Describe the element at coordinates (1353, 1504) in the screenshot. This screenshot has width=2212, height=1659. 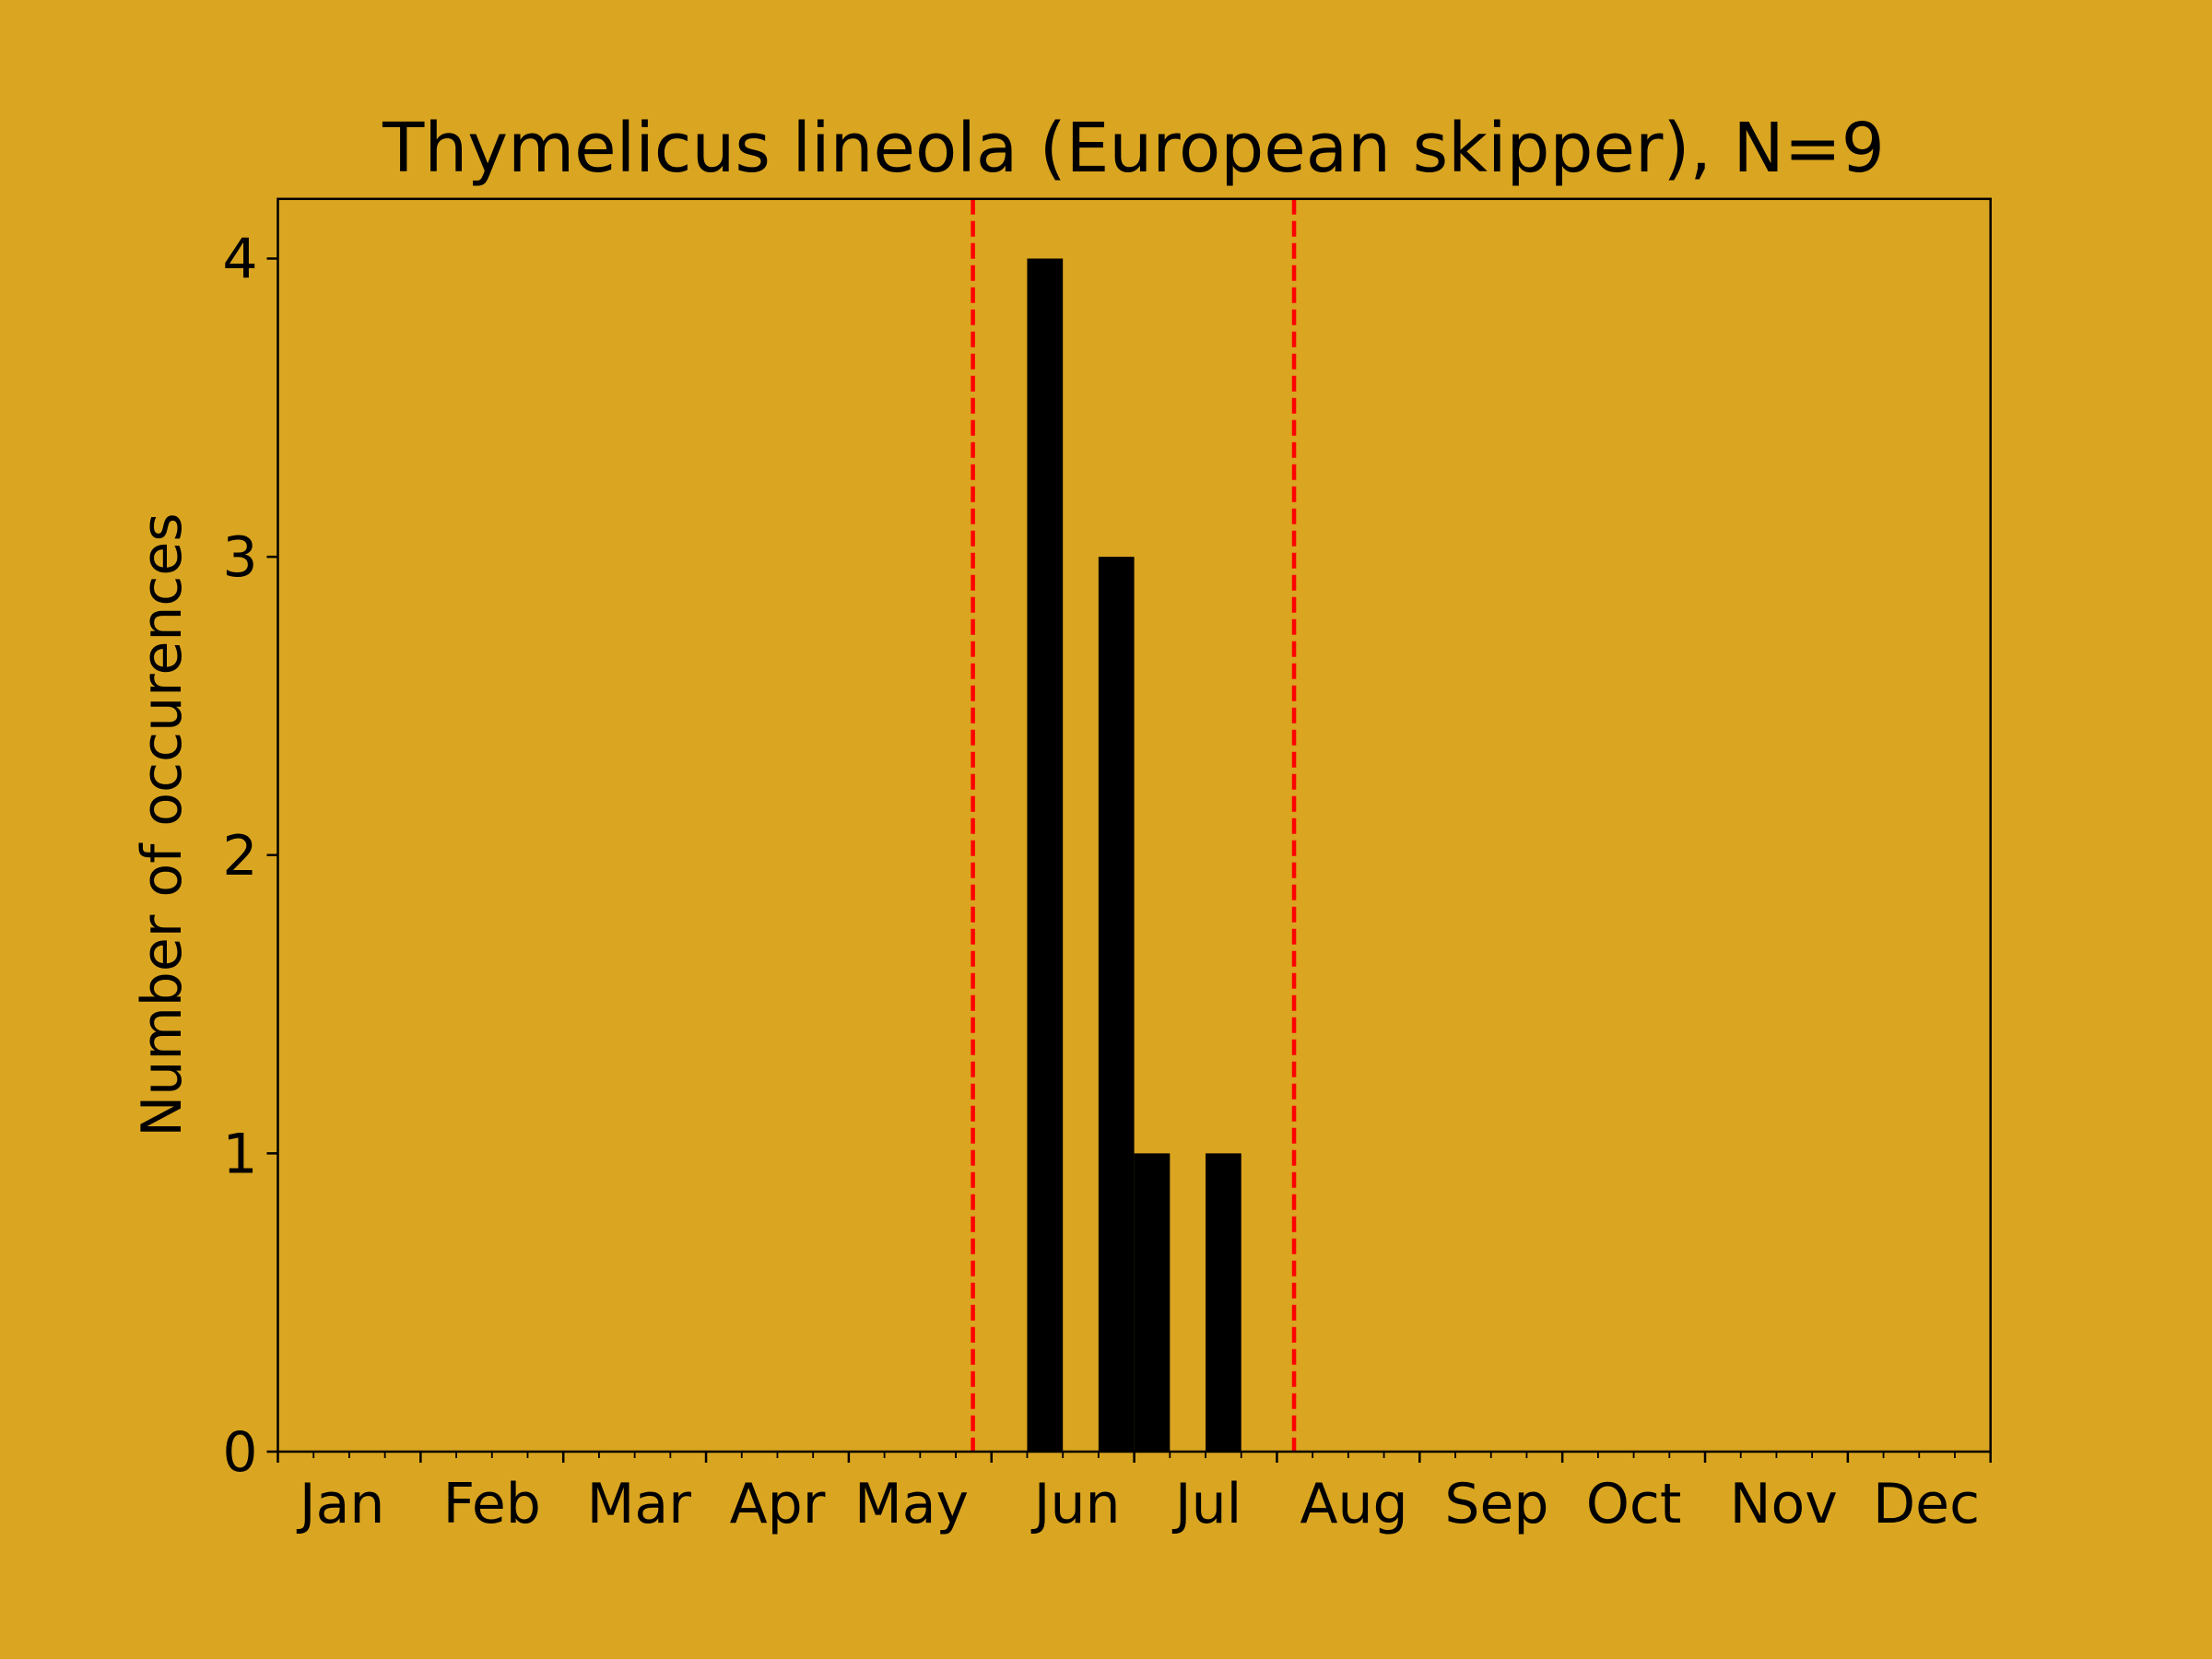
I see `x-tick-label: Aug` at that location.